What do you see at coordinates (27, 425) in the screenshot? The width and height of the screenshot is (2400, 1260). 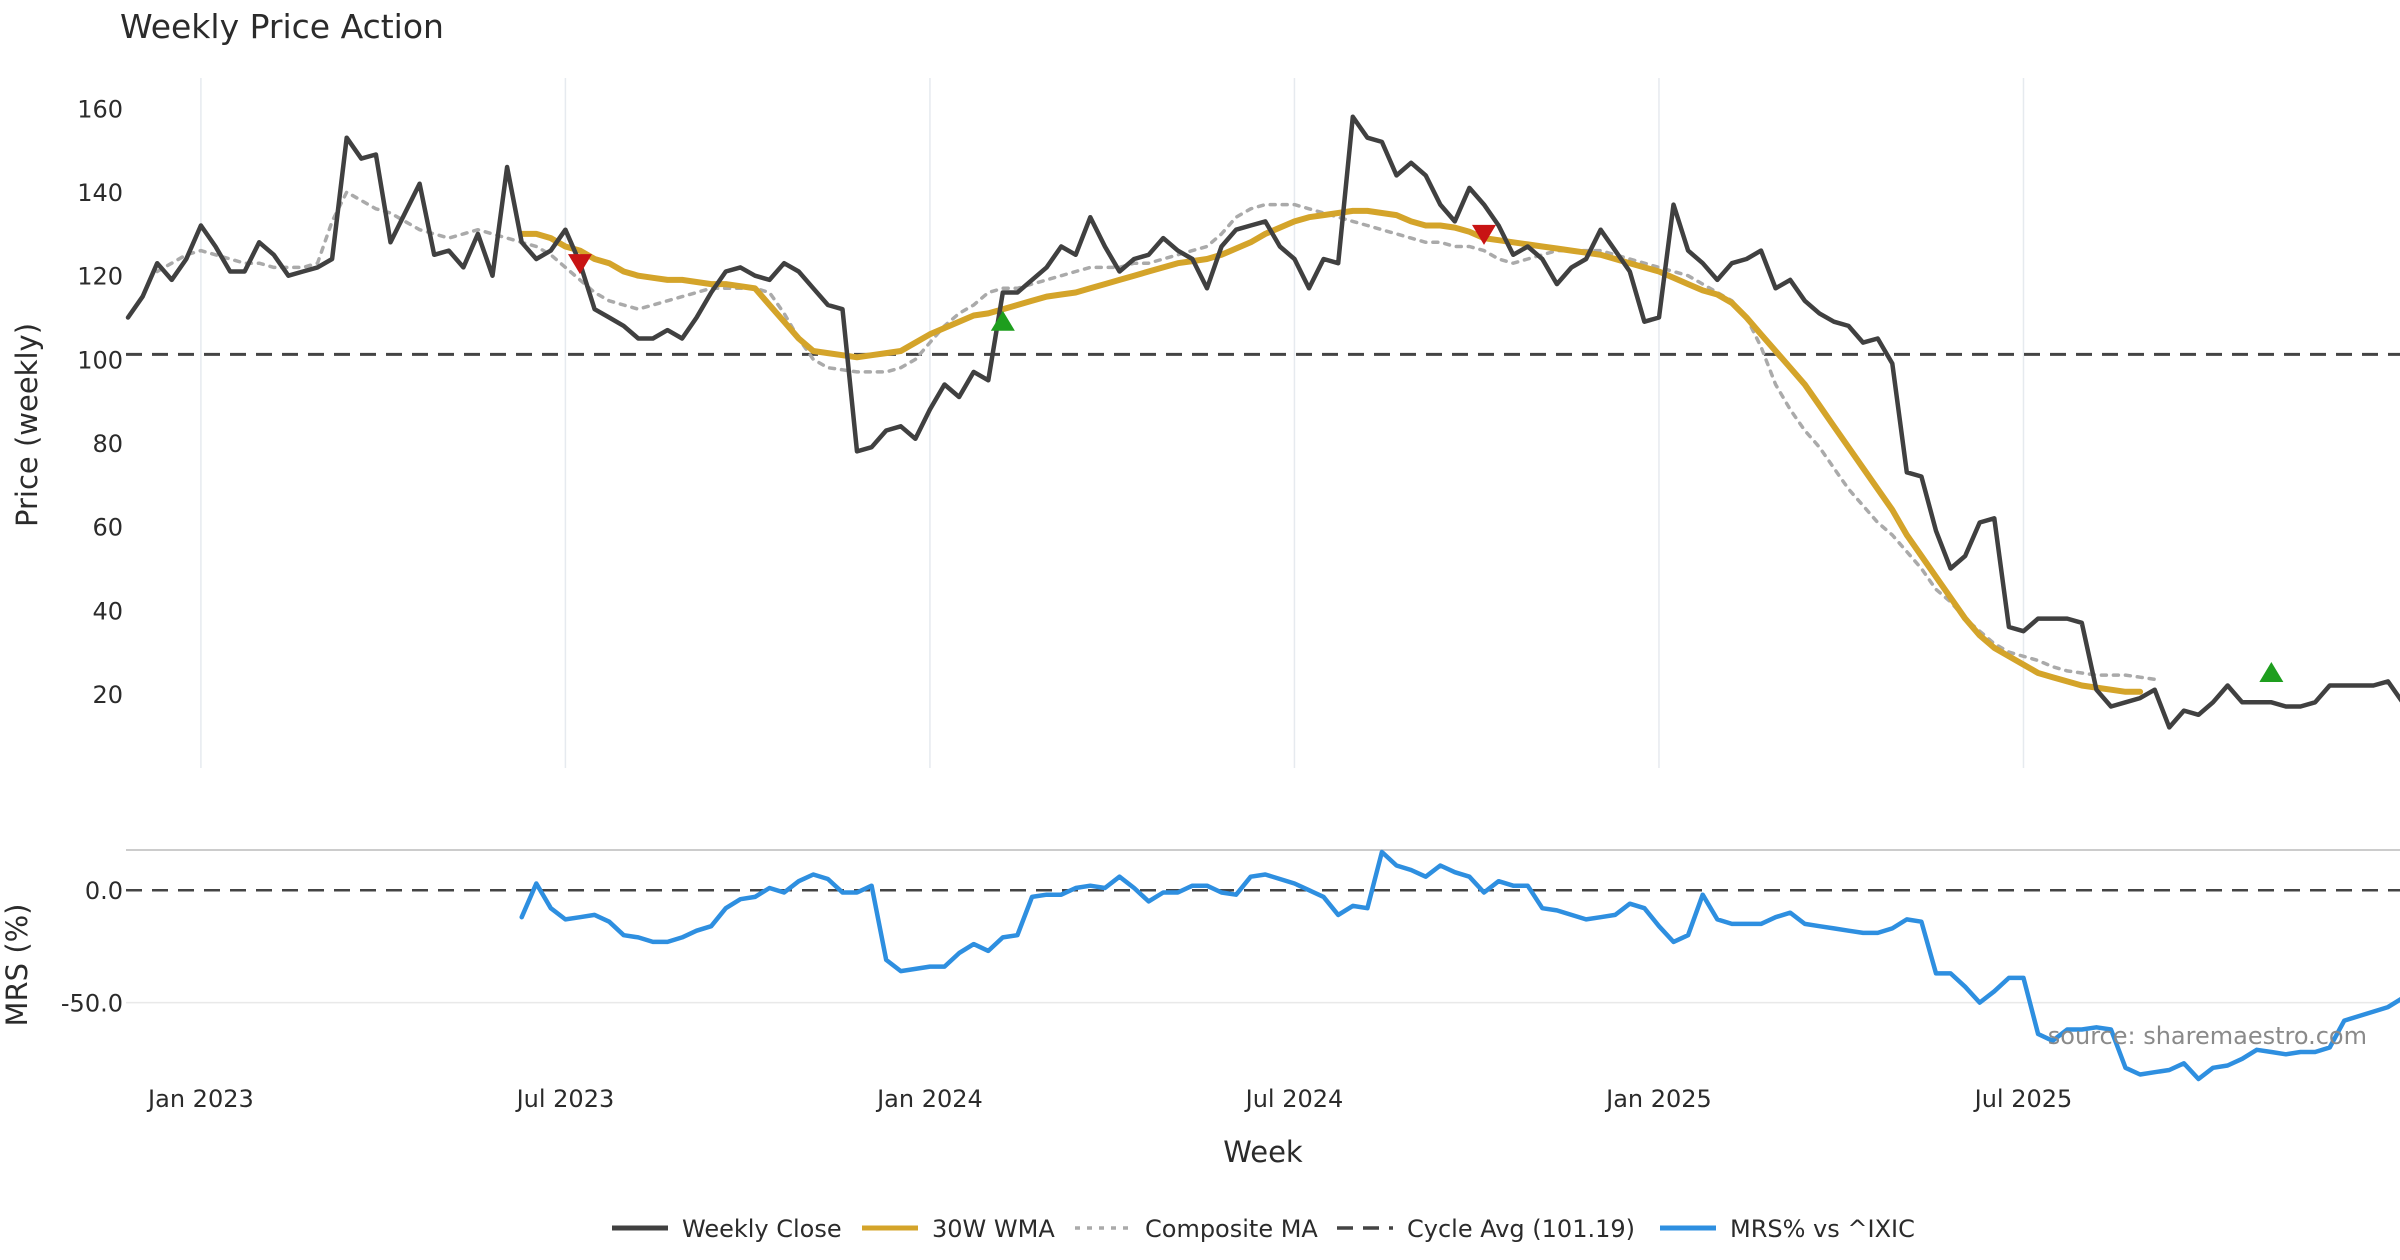 I see `price-y-axis-label: Price (weekly)` at bounding box center [27, 425].